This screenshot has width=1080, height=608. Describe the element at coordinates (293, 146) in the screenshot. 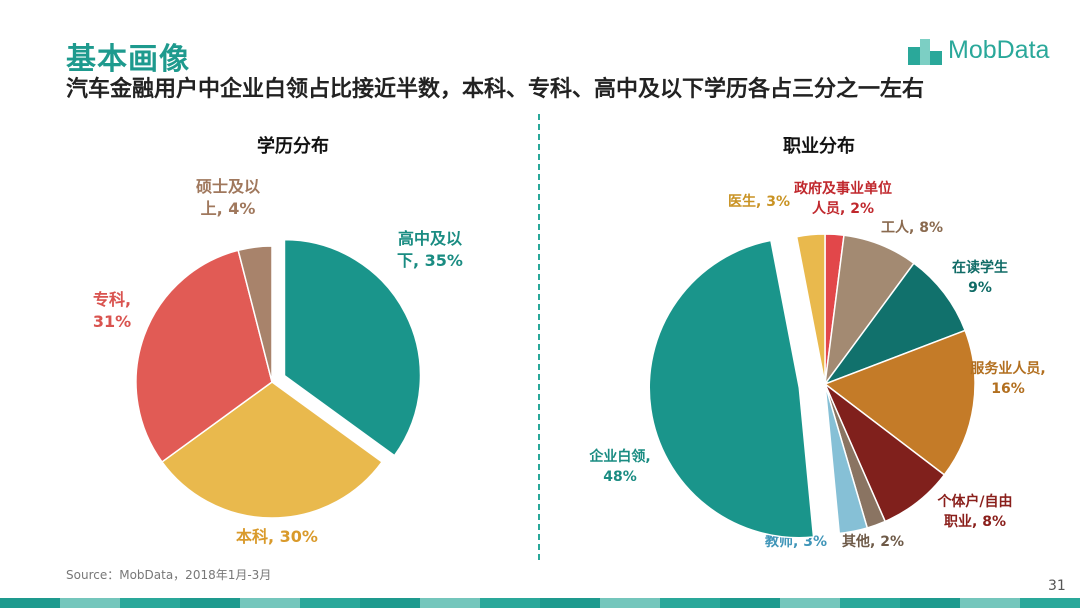

I see `education-chart-title: 学历分布` at that location.